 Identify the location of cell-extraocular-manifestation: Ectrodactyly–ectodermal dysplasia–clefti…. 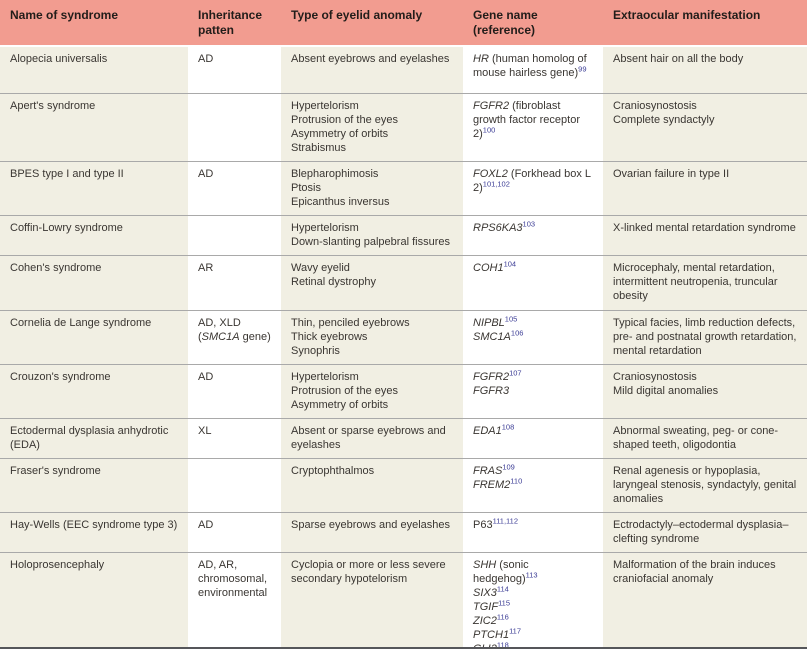
(705, 532).